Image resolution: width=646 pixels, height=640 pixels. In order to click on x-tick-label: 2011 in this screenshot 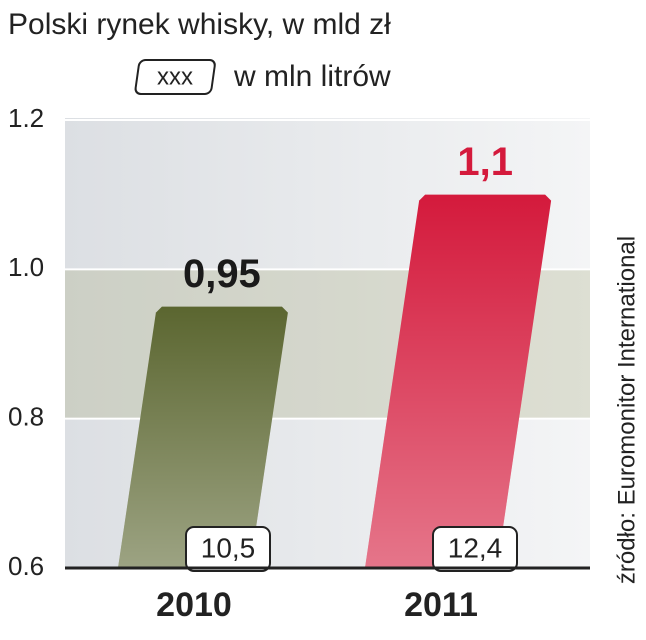, I will do `click(441, 605)`.